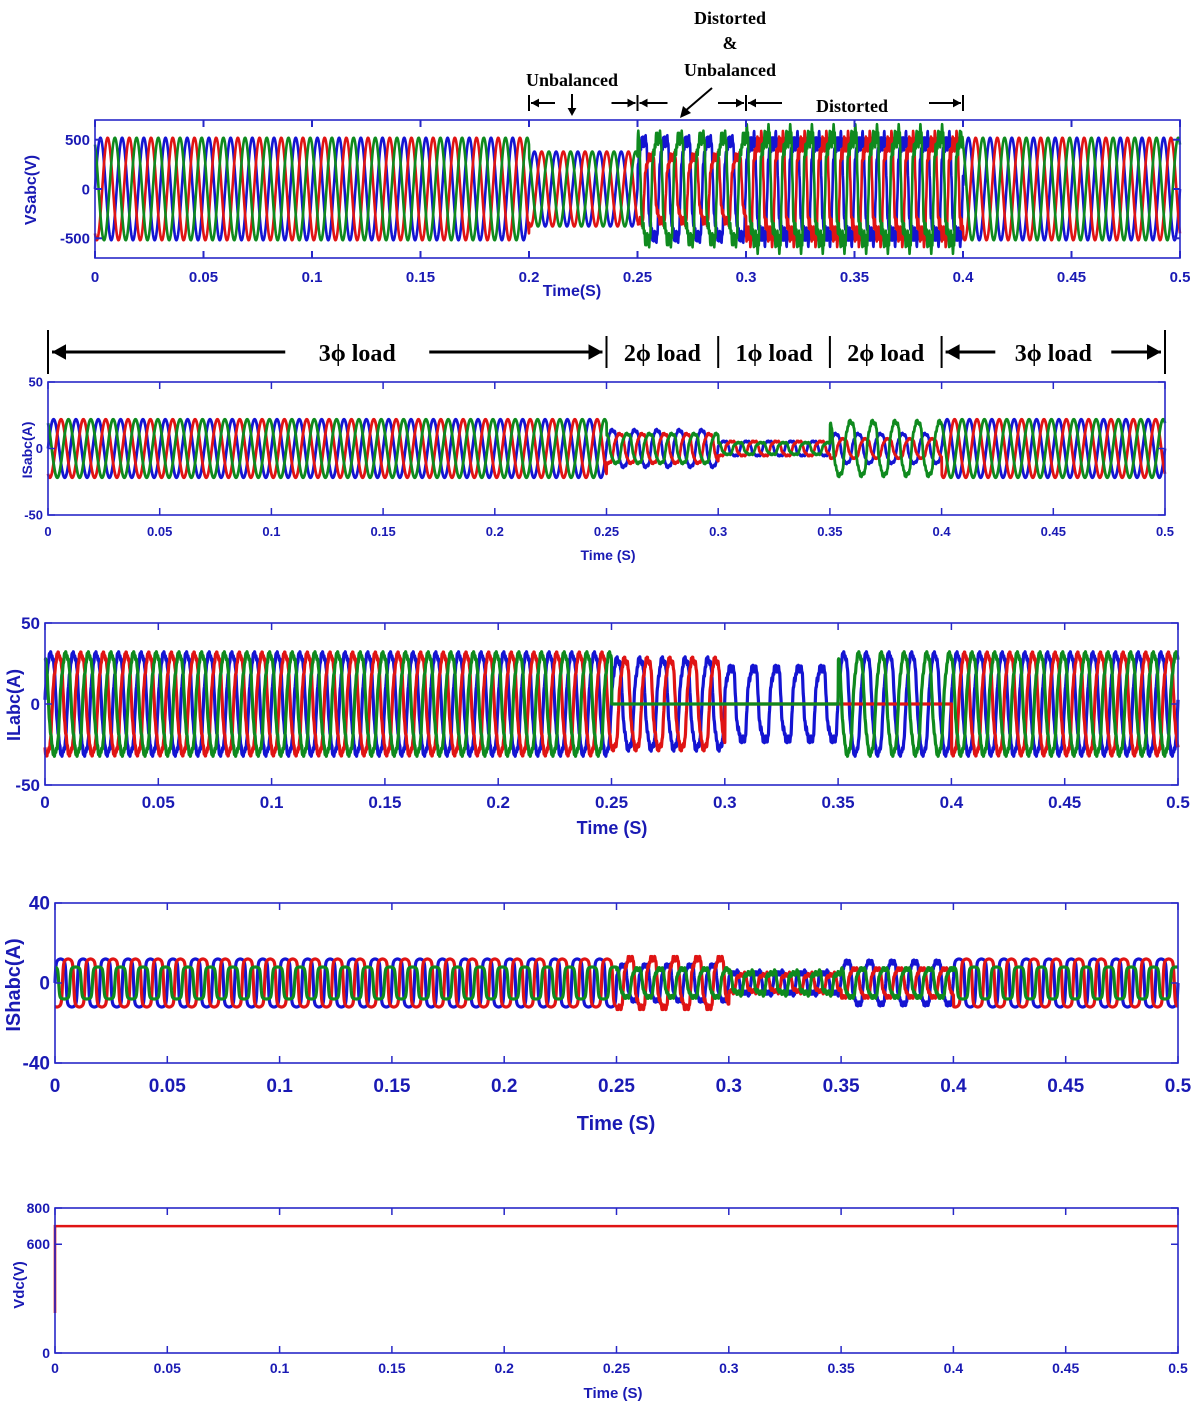 This screenshot has width=1200, height=1408. Describe the element at coordinates (615, 1268) in the screenshot. I see `vdc-trace` at that location.